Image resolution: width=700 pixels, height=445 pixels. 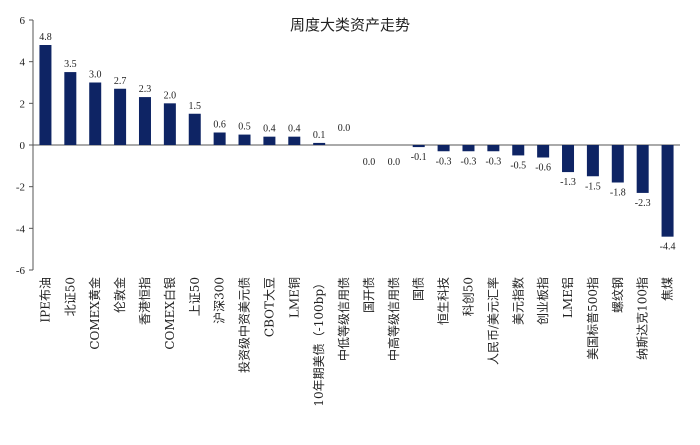 I want to click on x-tick-label: 香港恒指, so click(x=144, y=301).